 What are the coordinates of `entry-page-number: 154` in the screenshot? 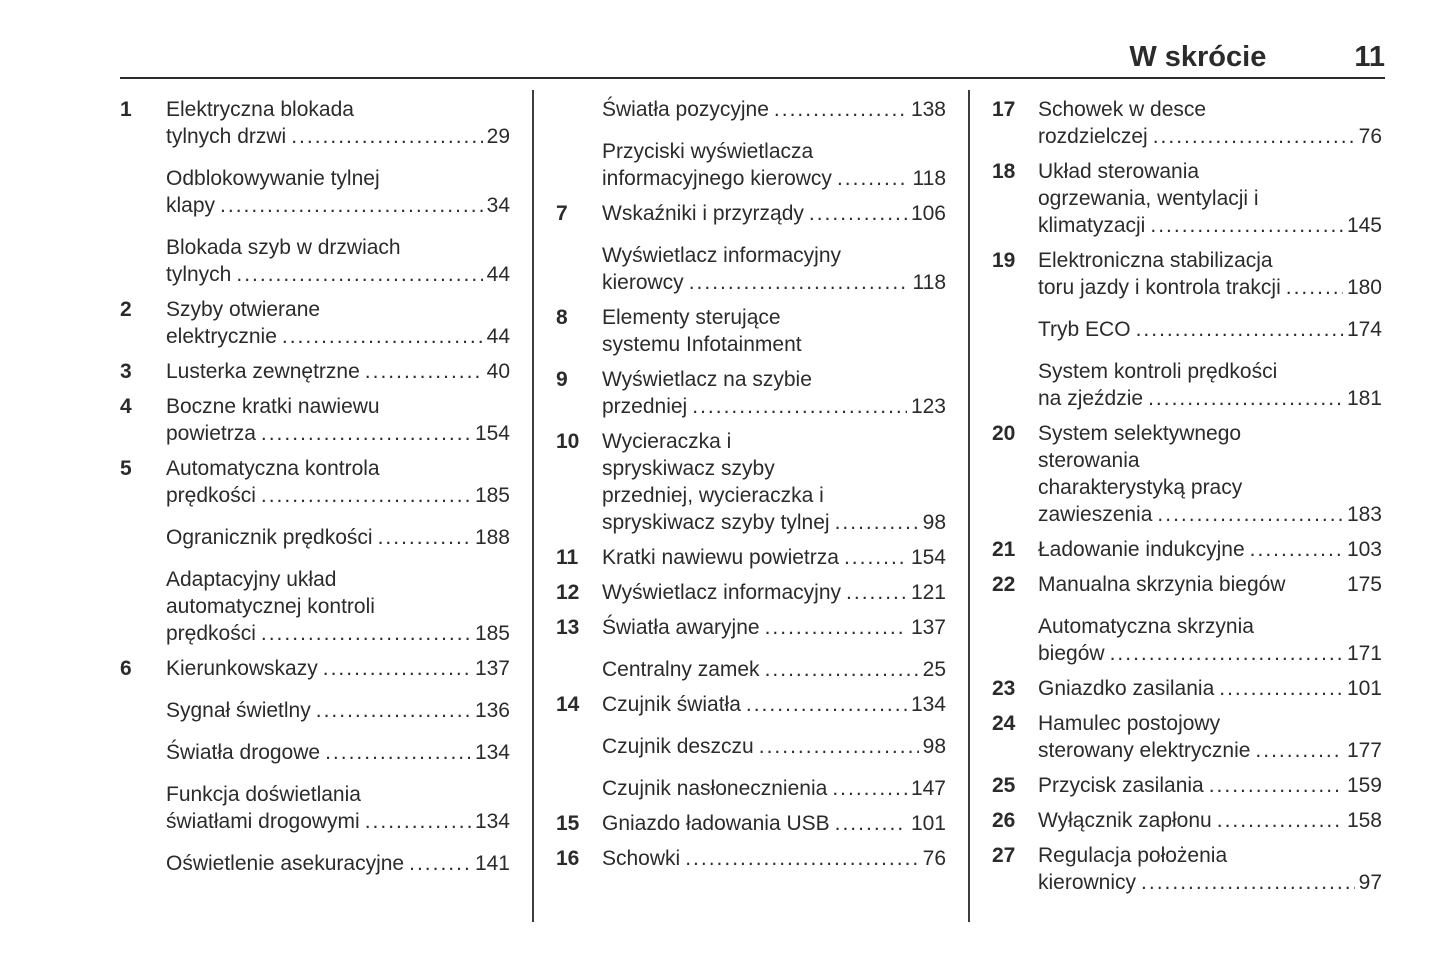 It's located at (492, 433).